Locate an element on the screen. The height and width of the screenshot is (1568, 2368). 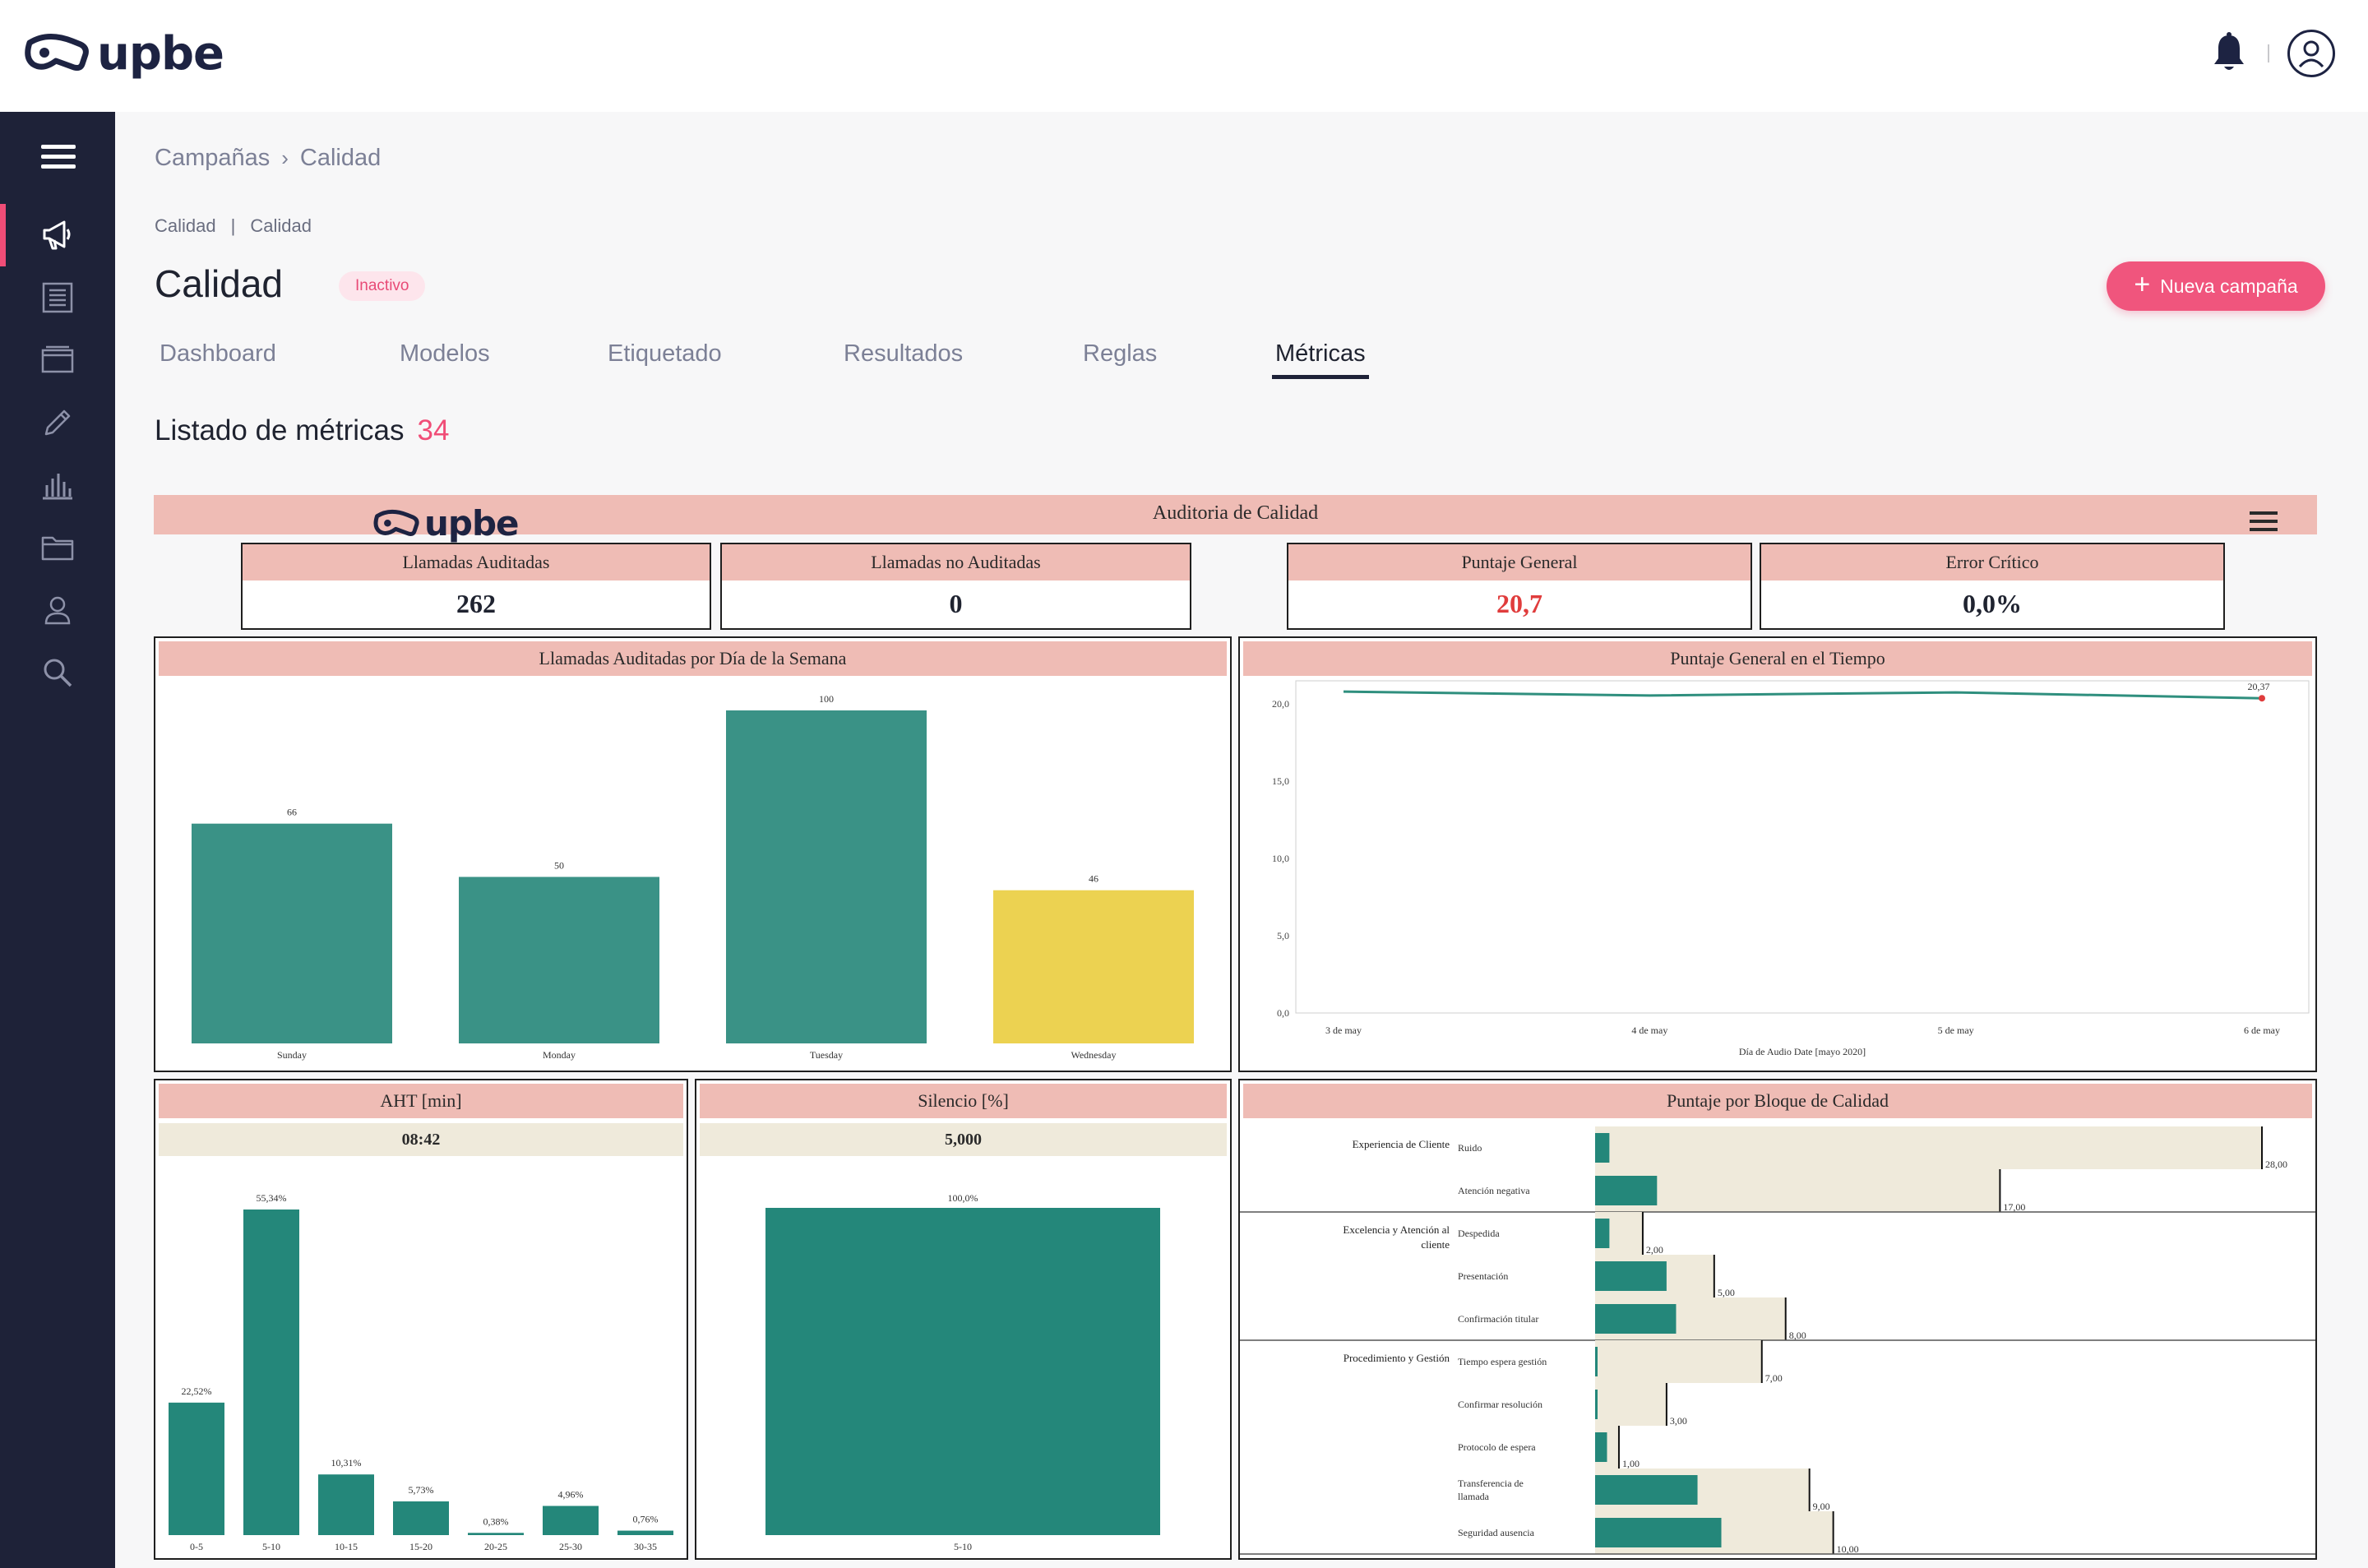
row-label: Confirmar resolución is located at coordinates (1500, 1404).